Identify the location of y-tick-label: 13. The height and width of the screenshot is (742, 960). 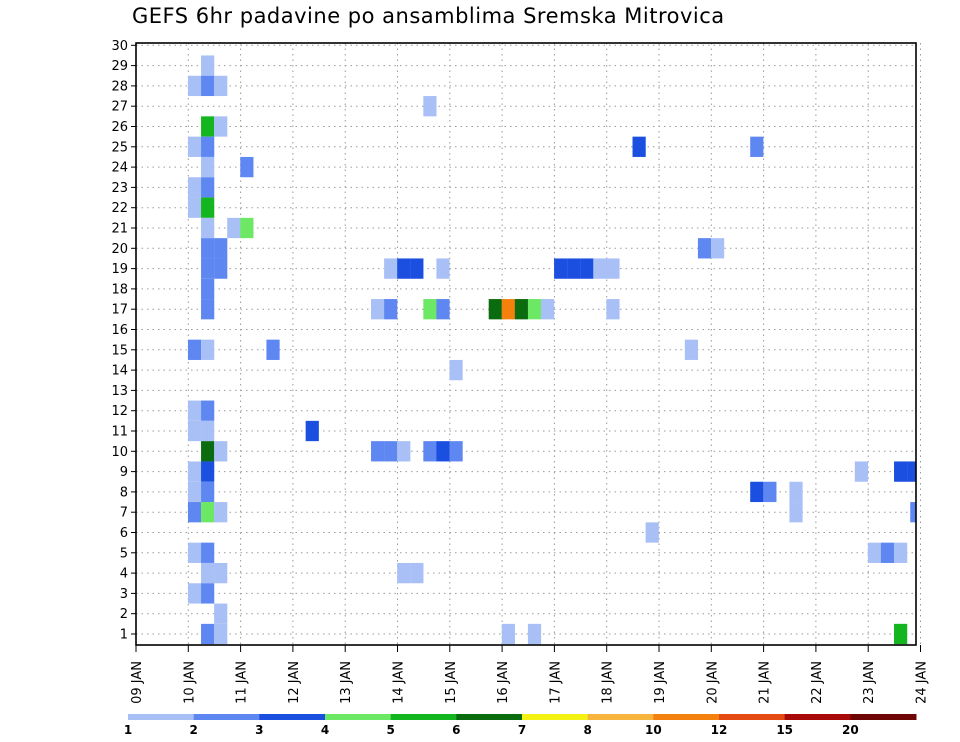
(119, 391).